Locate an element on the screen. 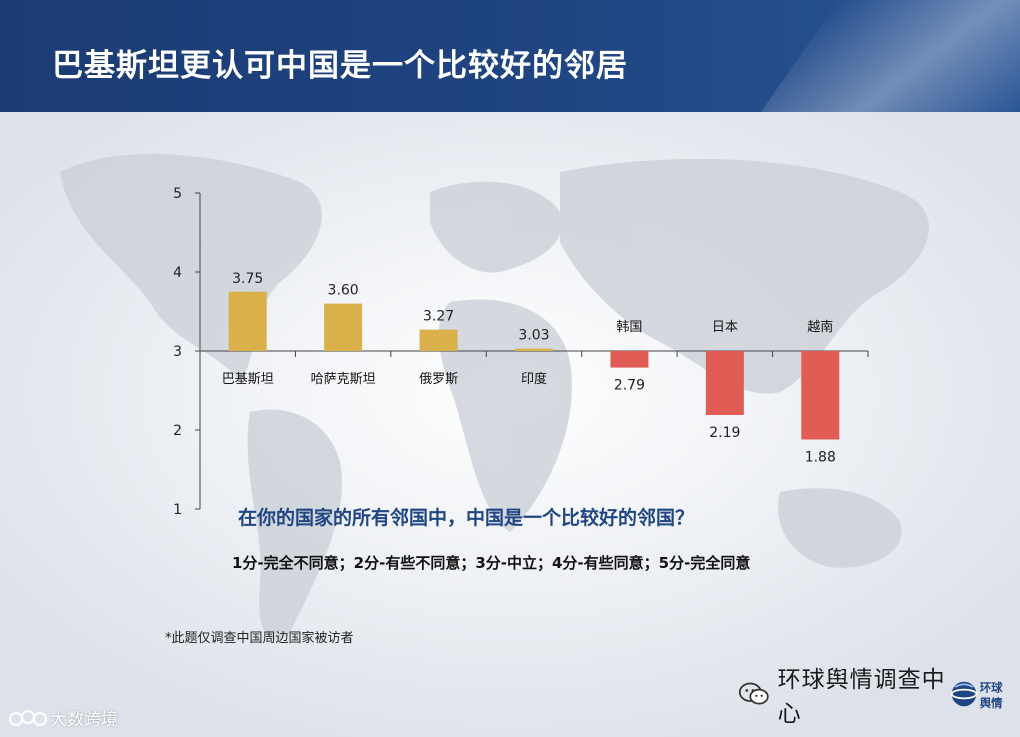  y-tick-label: 1 is located at coordinates (177, 510).